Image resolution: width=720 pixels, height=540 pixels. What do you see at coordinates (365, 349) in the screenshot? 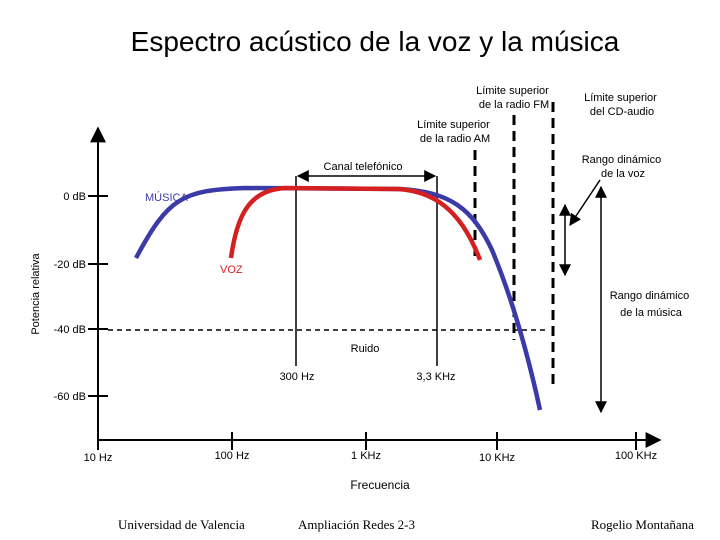
I see `noise-label: Ruido` at bounding box center [365, 349].